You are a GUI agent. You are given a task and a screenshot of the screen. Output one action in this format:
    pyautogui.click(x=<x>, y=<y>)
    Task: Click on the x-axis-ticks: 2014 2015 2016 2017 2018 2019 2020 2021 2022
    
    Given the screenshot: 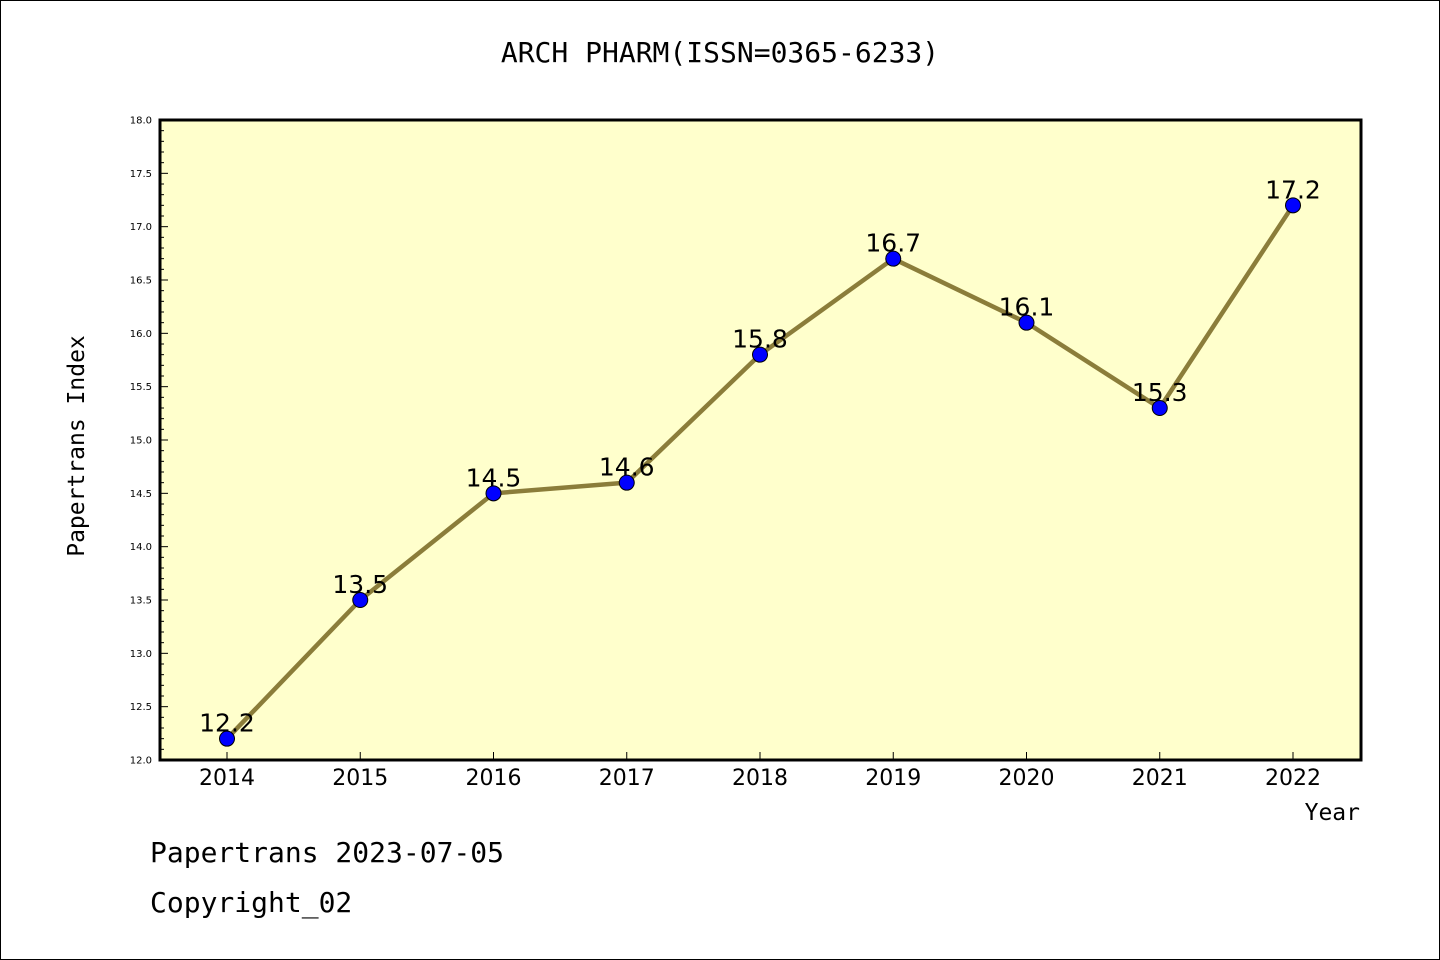 What is the action you would take?
    pyautogui.click(x=760, y=771)
    